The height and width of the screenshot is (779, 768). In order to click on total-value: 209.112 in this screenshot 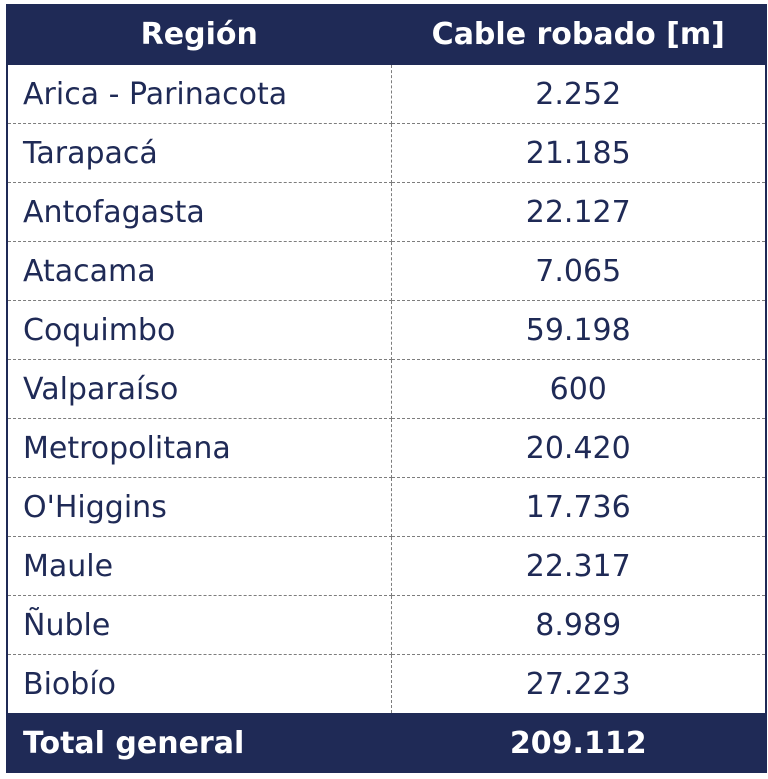, I will do `click(578, 743)`.